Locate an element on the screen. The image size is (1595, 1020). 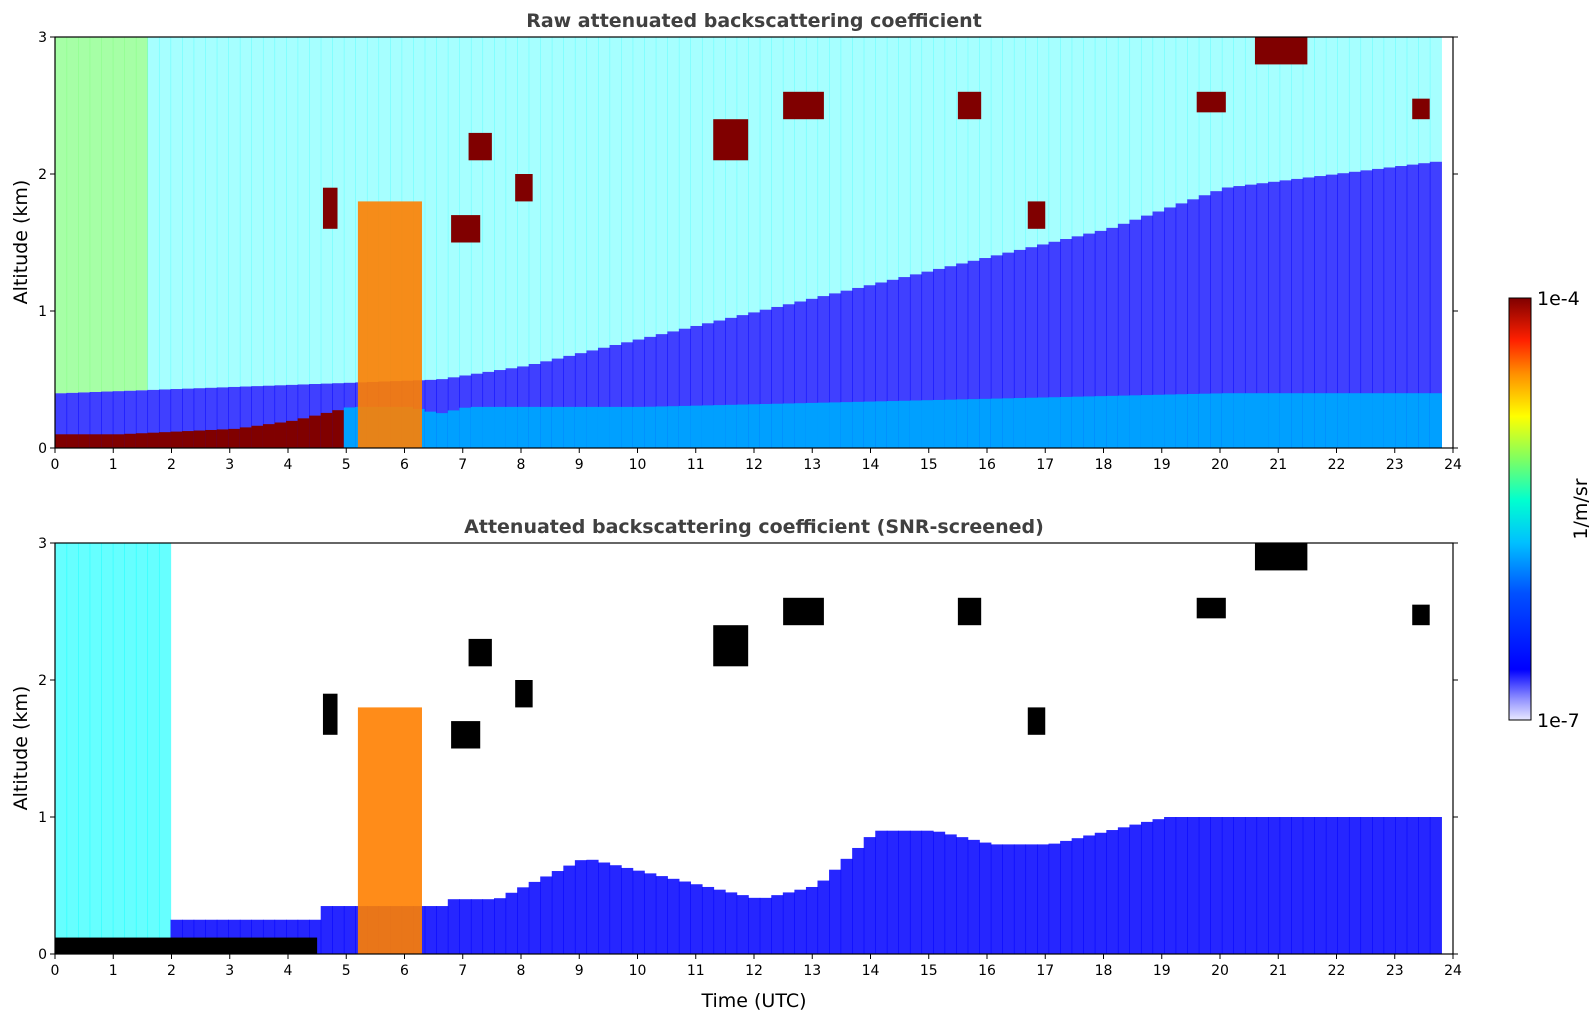
y-tick-label: 3 is located at coordinates (42, 544).